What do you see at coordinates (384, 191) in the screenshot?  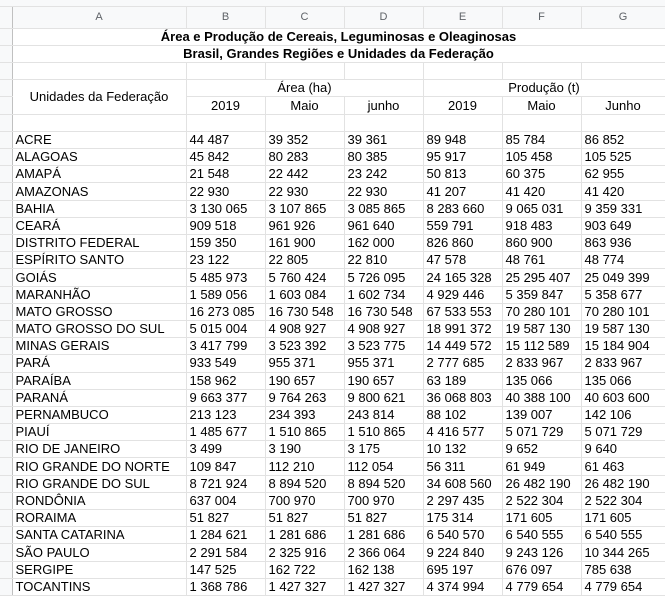 I see `value-cell: 22 930` at bounding box center [384, 191].